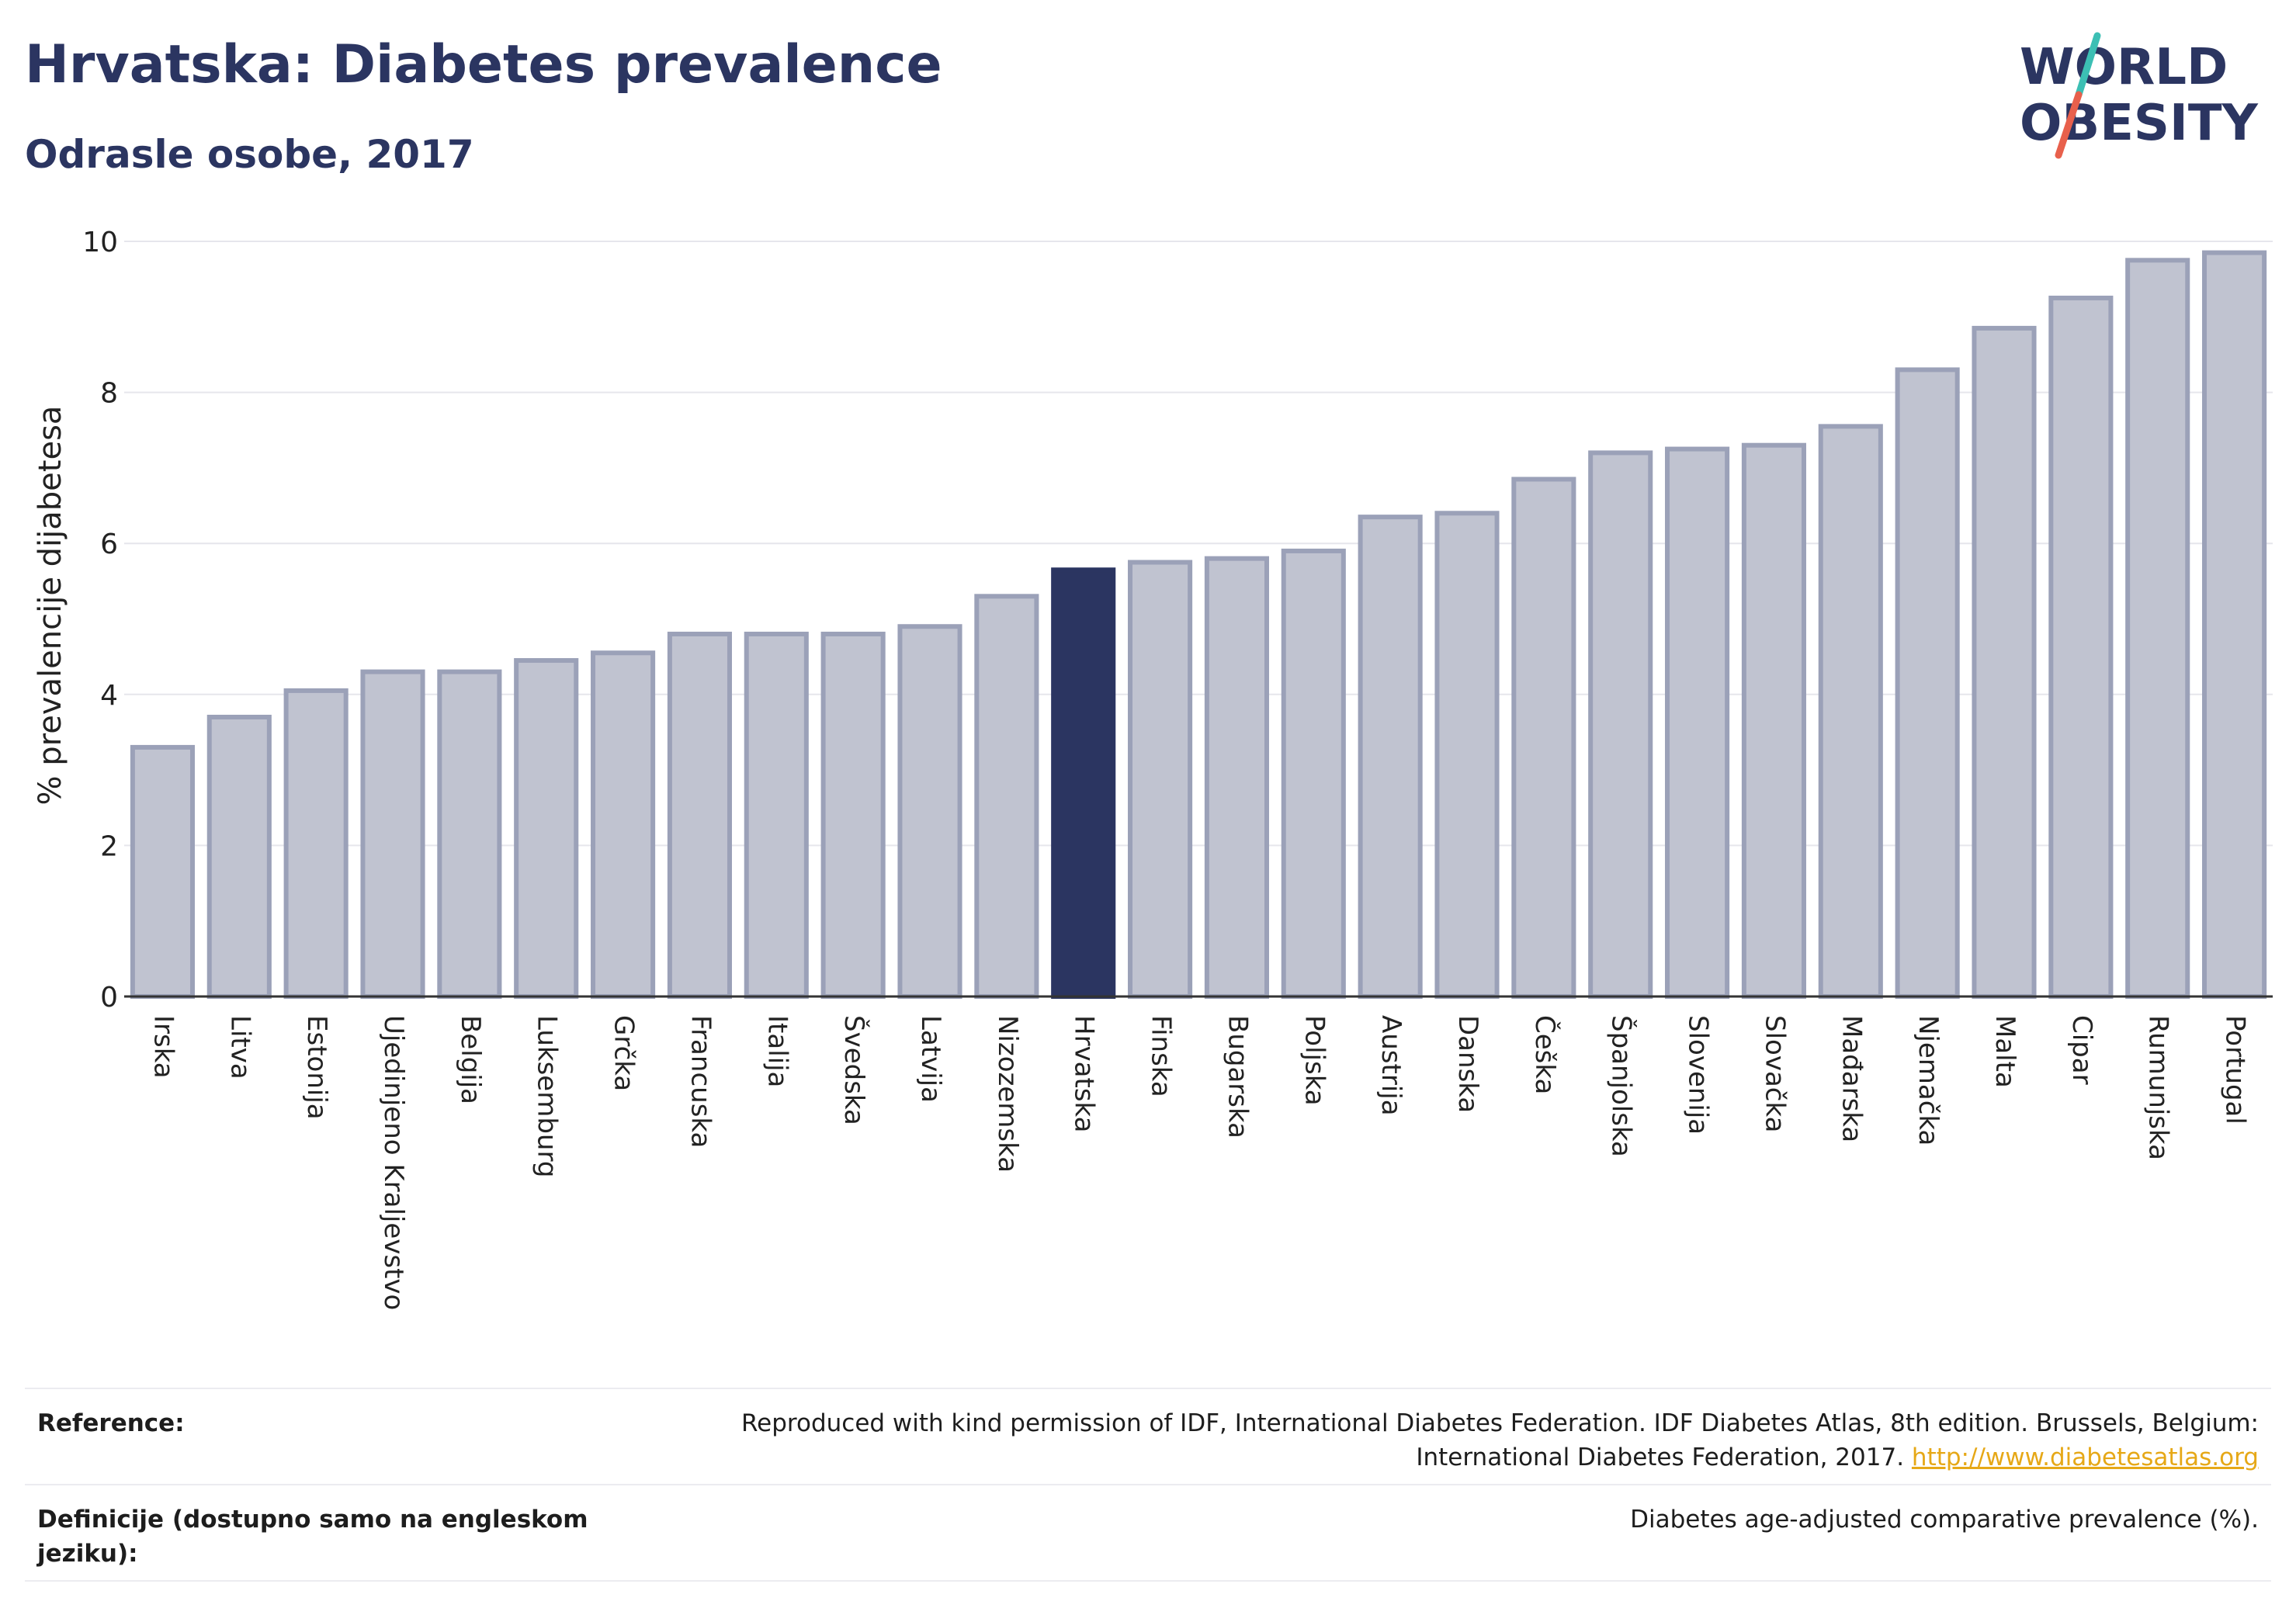  I want to click on x-tick-label: Portugal, so click(2235, 1070).